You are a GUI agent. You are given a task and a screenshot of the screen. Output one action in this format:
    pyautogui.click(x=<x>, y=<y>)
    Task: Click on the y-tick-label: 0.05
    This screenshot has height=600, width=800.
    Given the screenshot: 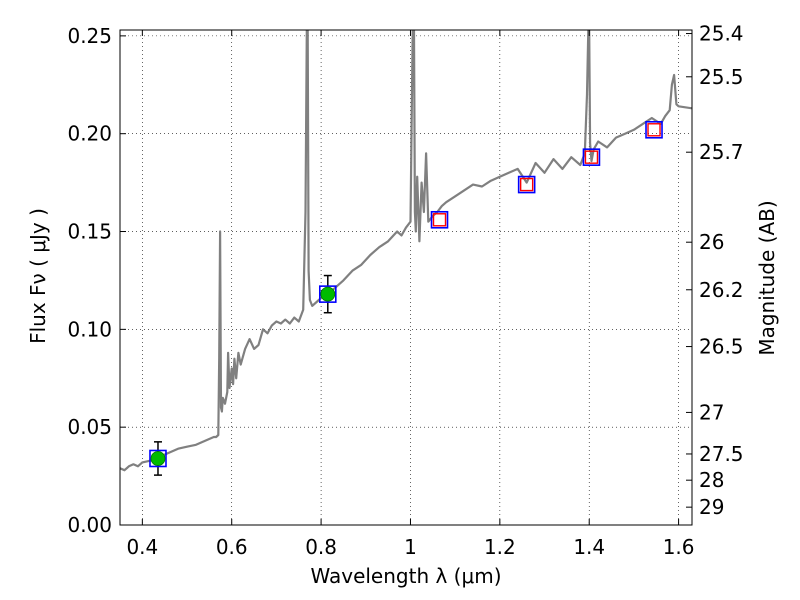 What is the action you would take?
    pyautogui.click(x=89, y=427)
    